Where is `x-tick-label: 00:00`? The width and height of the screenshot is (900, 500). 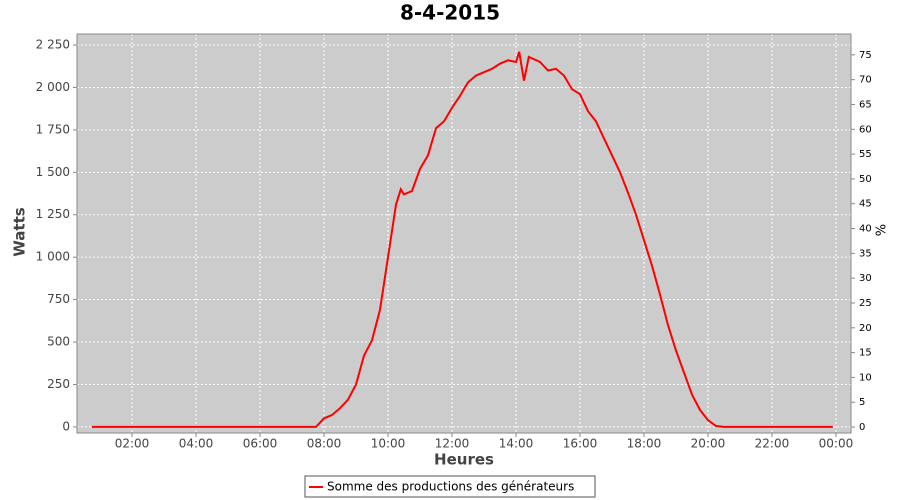 x-tick-label: 00:00 is located at coordinates (836, 444).